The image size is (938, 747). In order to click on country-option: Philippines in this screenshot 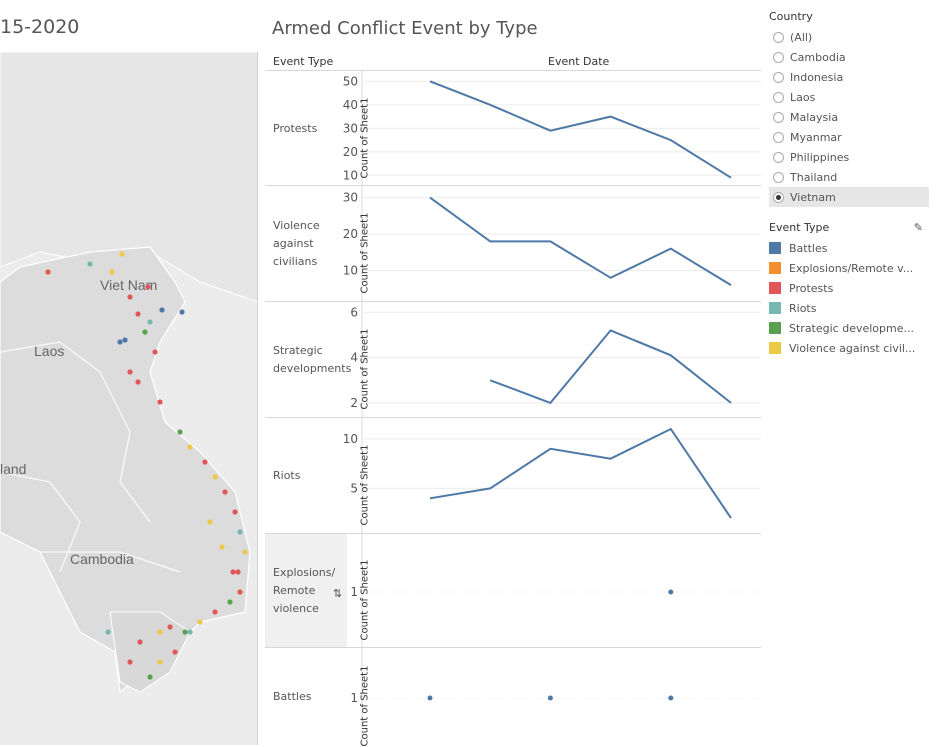, I will do `click(849, 157)`.